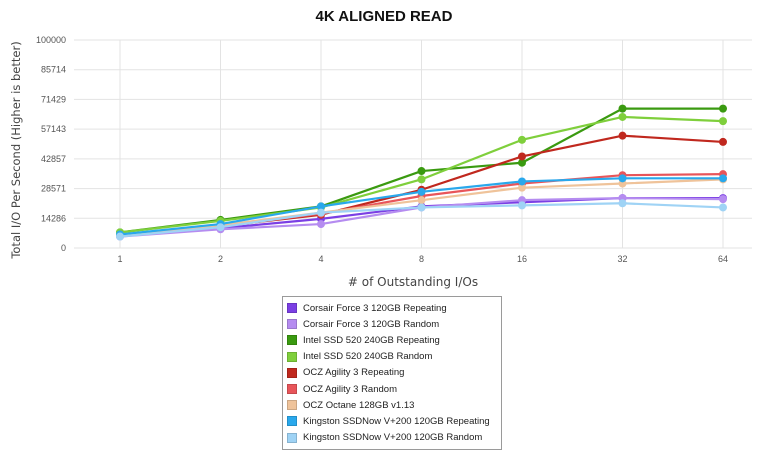 This screenshot has height=470, width=768. I want to click on y-axis-label: Total I/O Per Second (Higher is better), so click(16, 150).